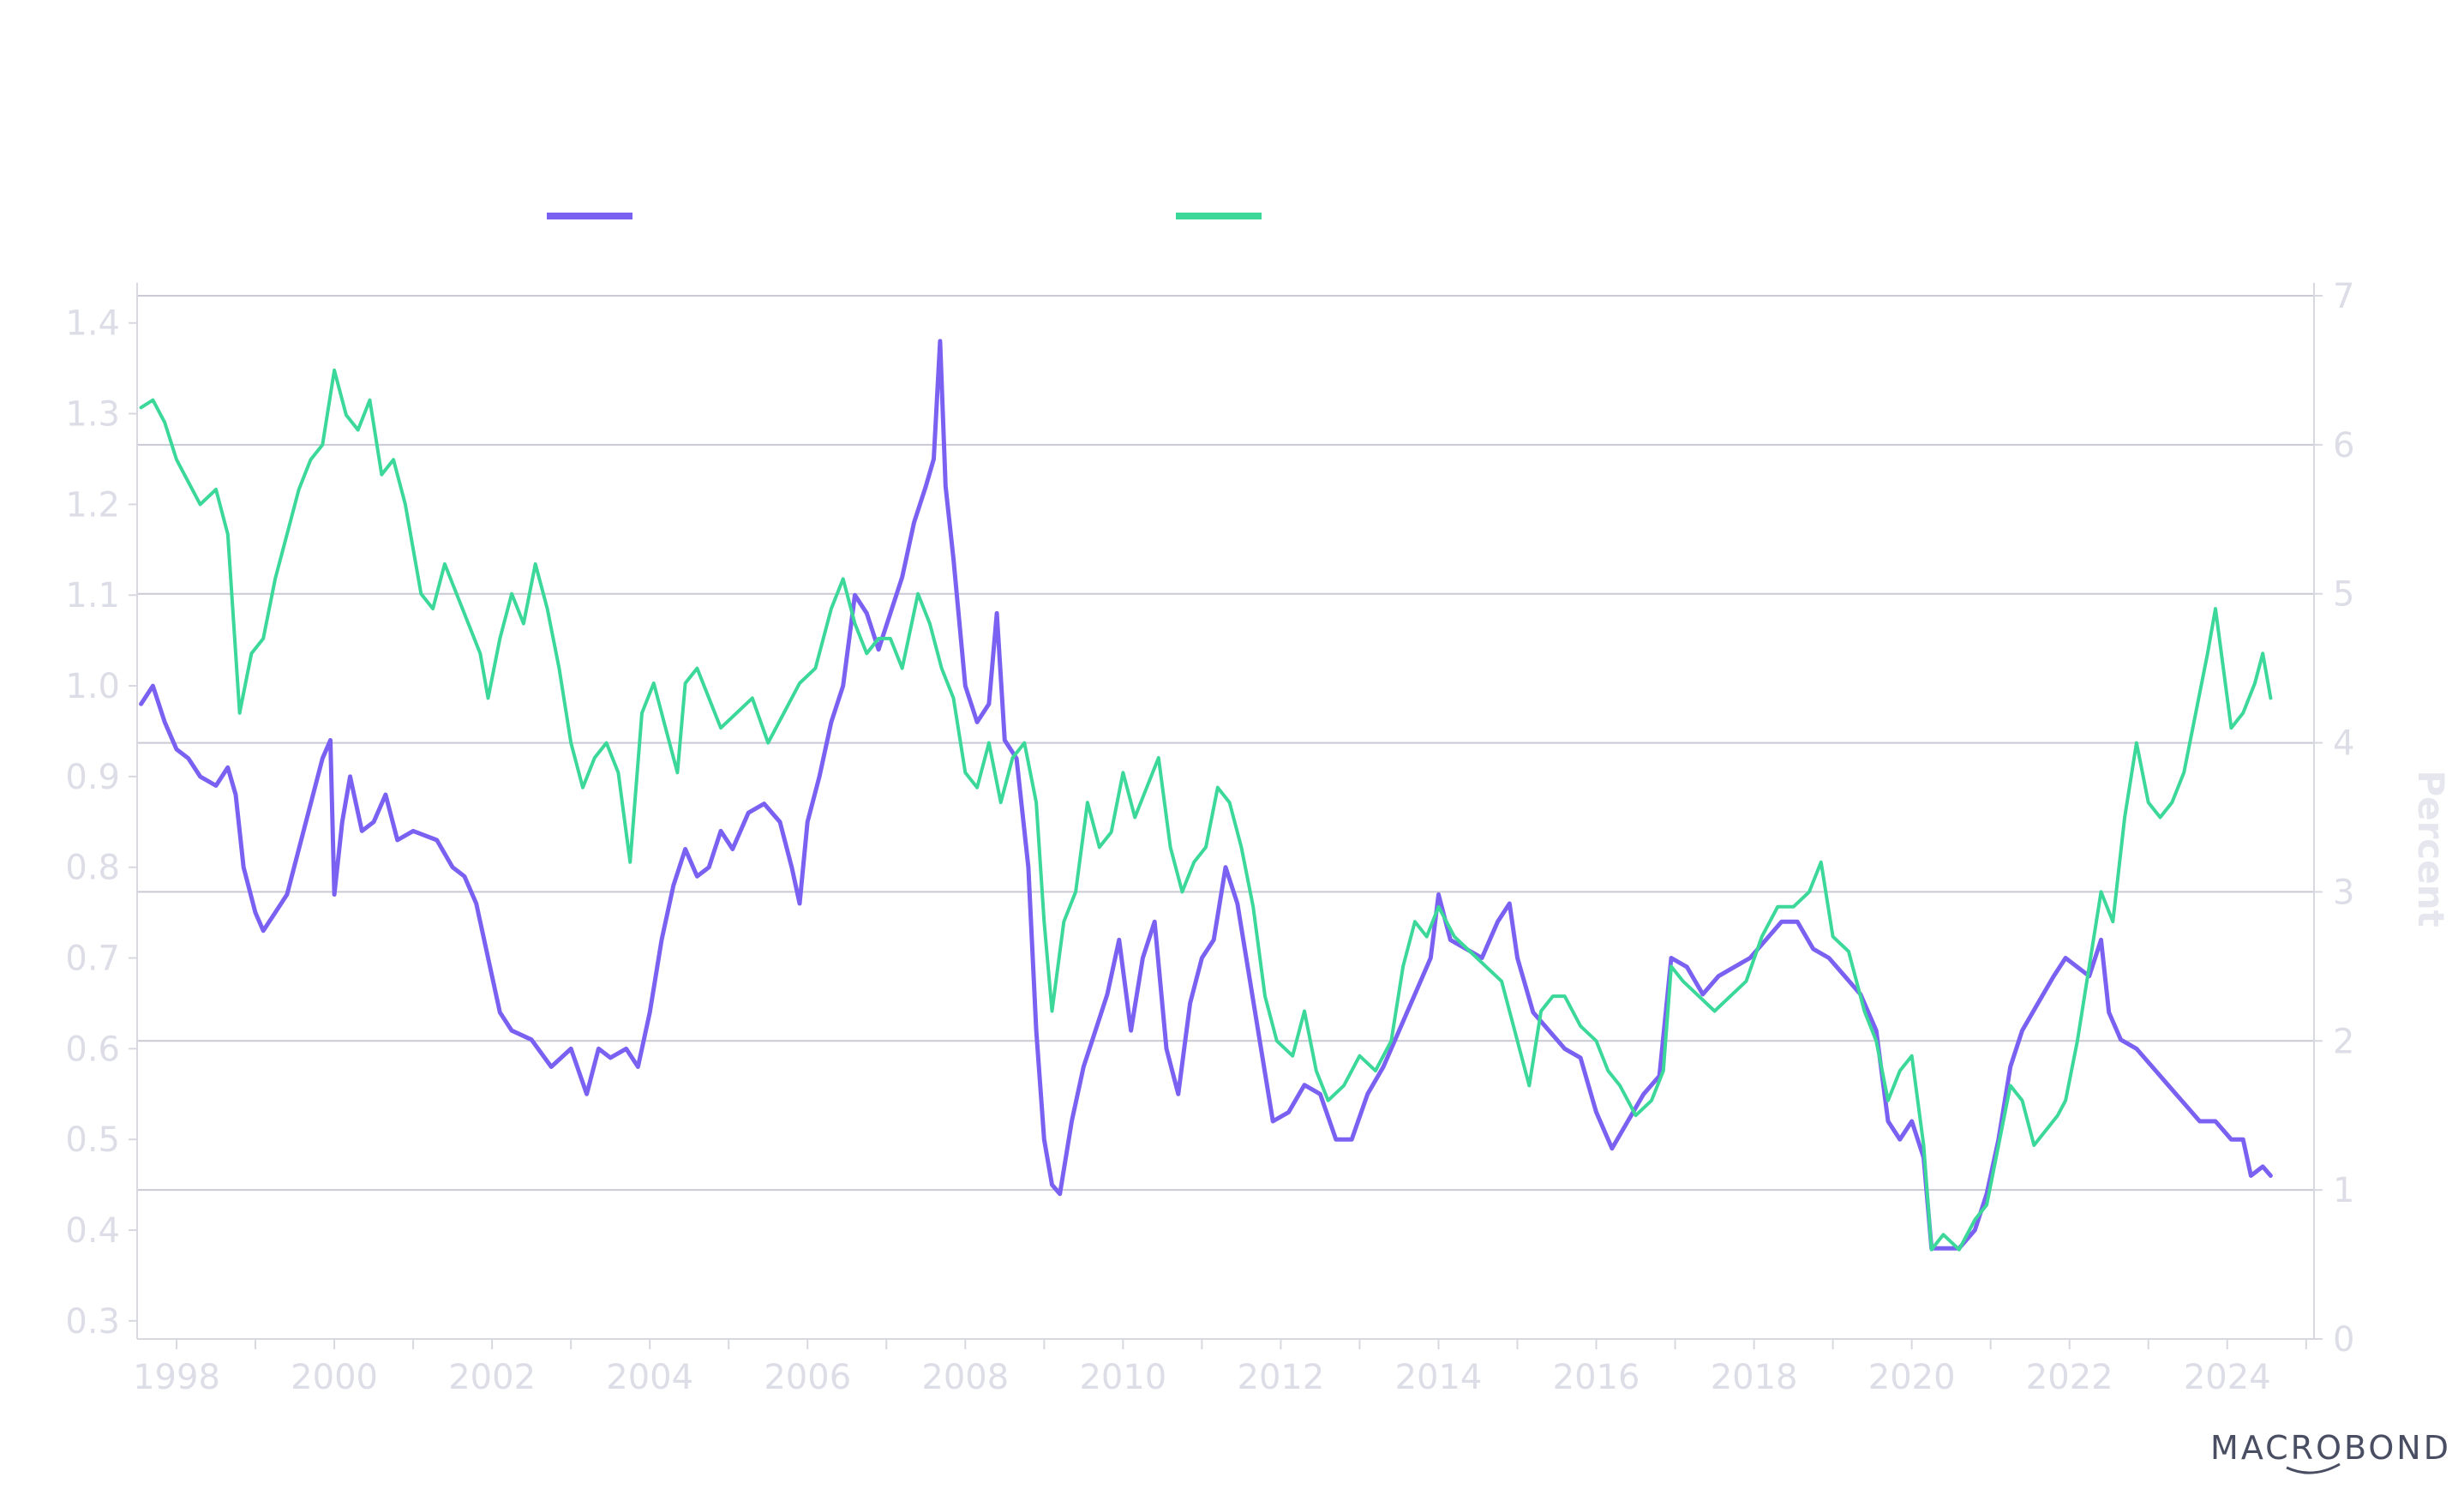 The width and height of the screenshot is (2464, 1501). What do you see at coordinates (92, 1322) in the screenshot?
I see `y-left-tick-label: 0.3` at bounding box center [92, 1322].